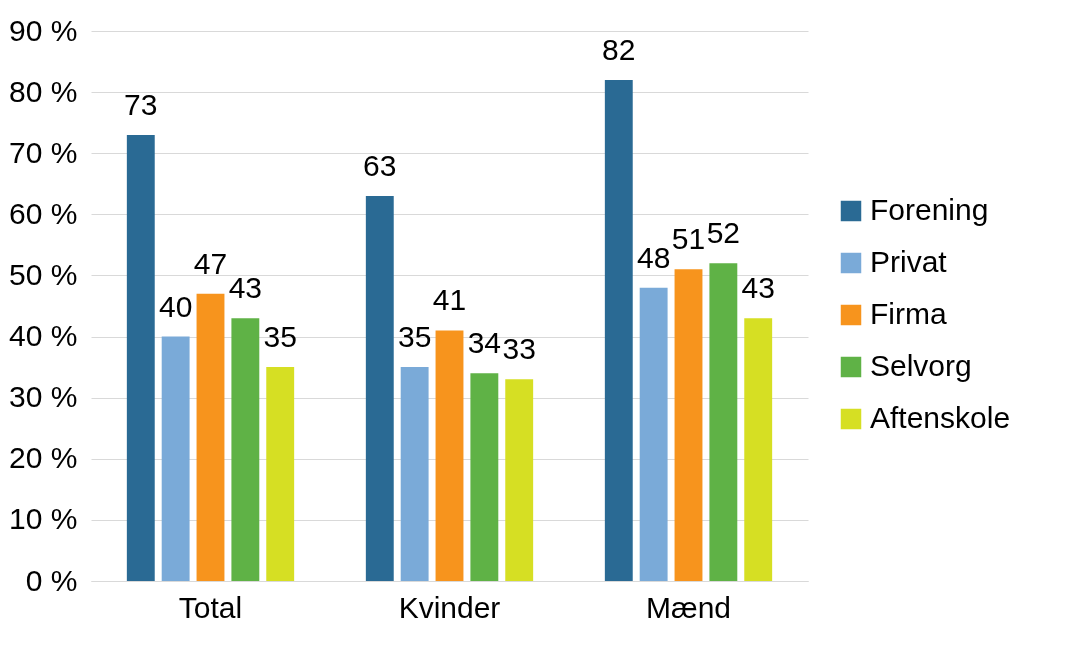  I want to click on y-tick-label: 10 %, so click(43, 519).